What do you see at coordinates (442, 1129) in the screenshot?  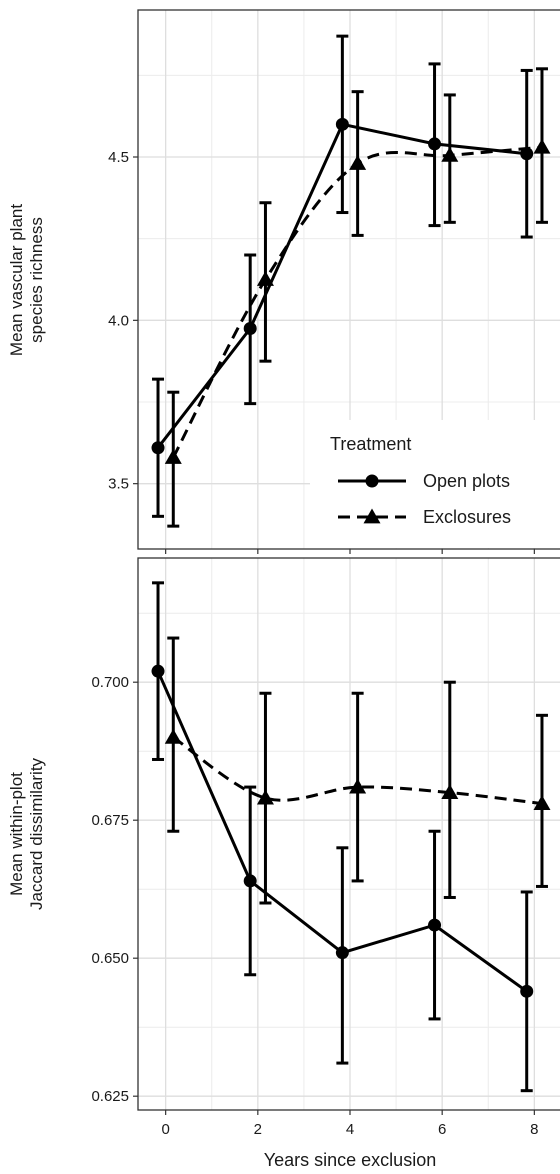 I see `x-tick-label: 6` at bounding box center [442, 1129].